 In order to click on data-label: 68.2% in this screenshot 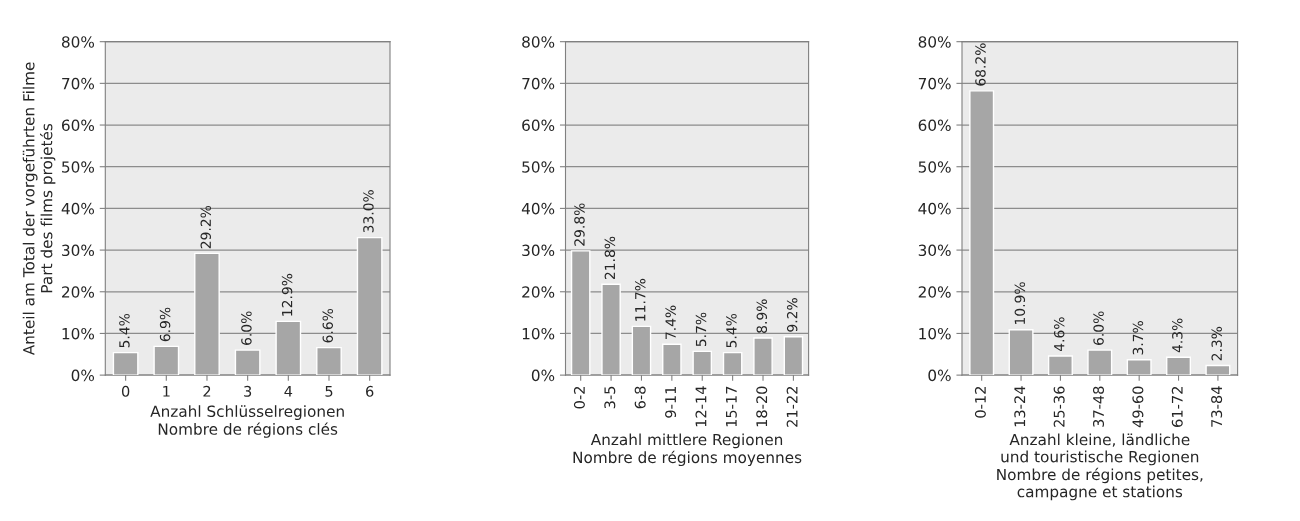, I will do `click(980, 64)`.